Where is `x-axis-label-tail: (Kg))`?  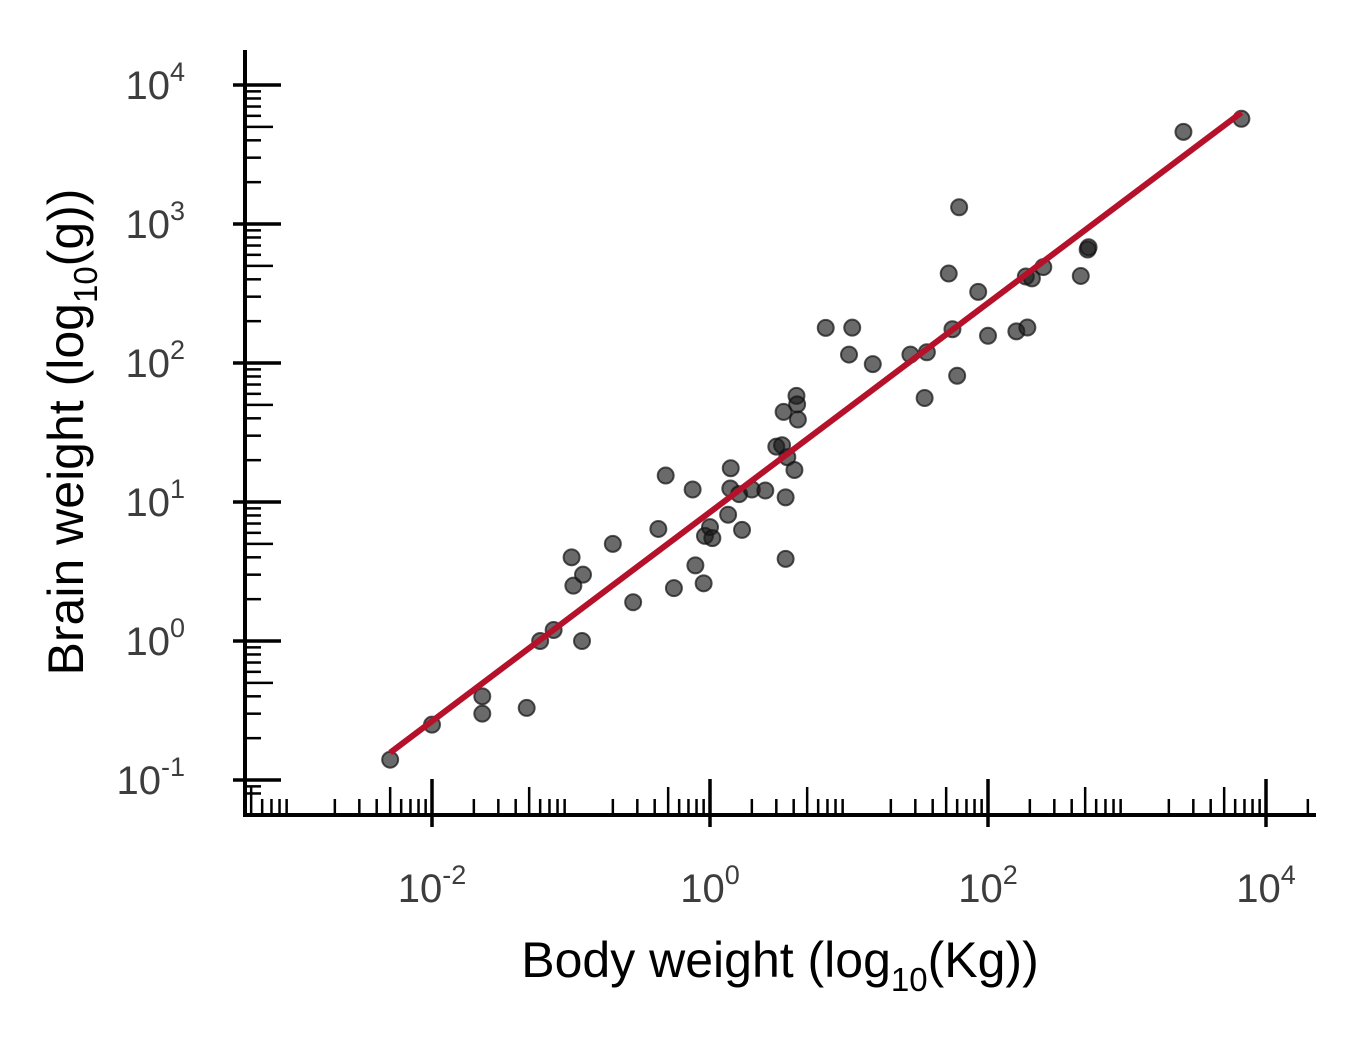
x-axis-label-tail: (Kg)) is located at coordinates (983, 960).